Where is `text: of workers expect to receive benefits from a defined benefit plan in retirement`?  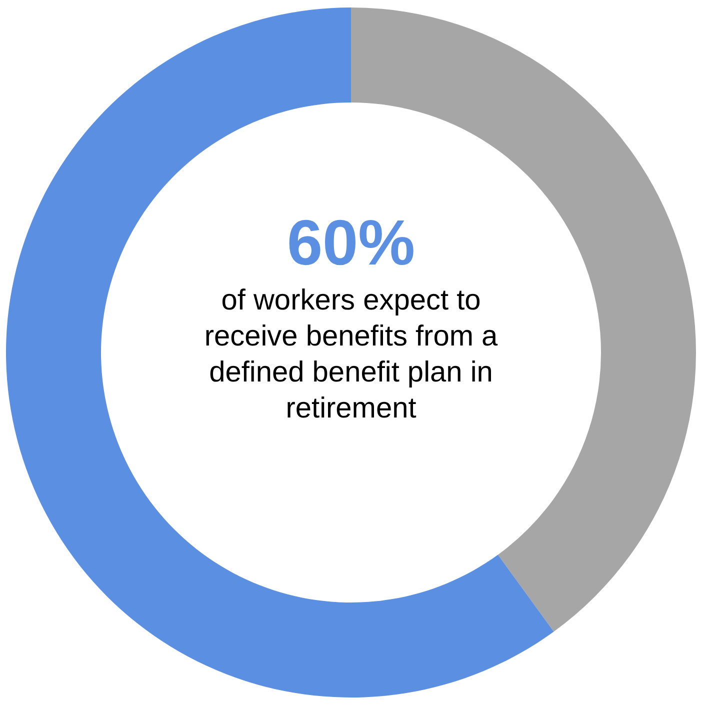
text: of workers expect to receive benefits from a defined benefit plan in retirement is located at coordinates (351, 354).